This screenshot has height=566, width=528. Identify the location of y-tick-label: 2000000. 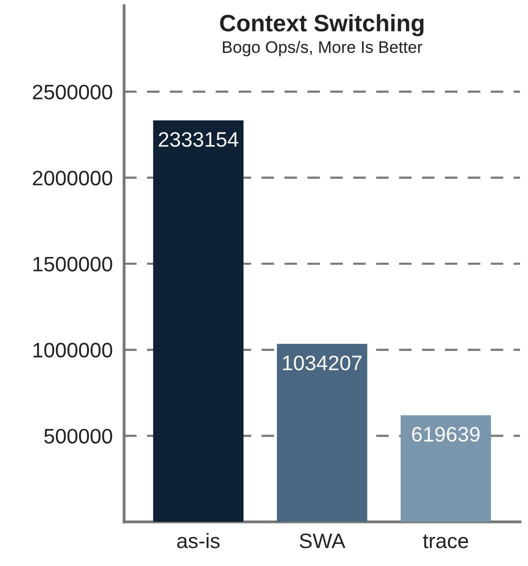
(72, 178).